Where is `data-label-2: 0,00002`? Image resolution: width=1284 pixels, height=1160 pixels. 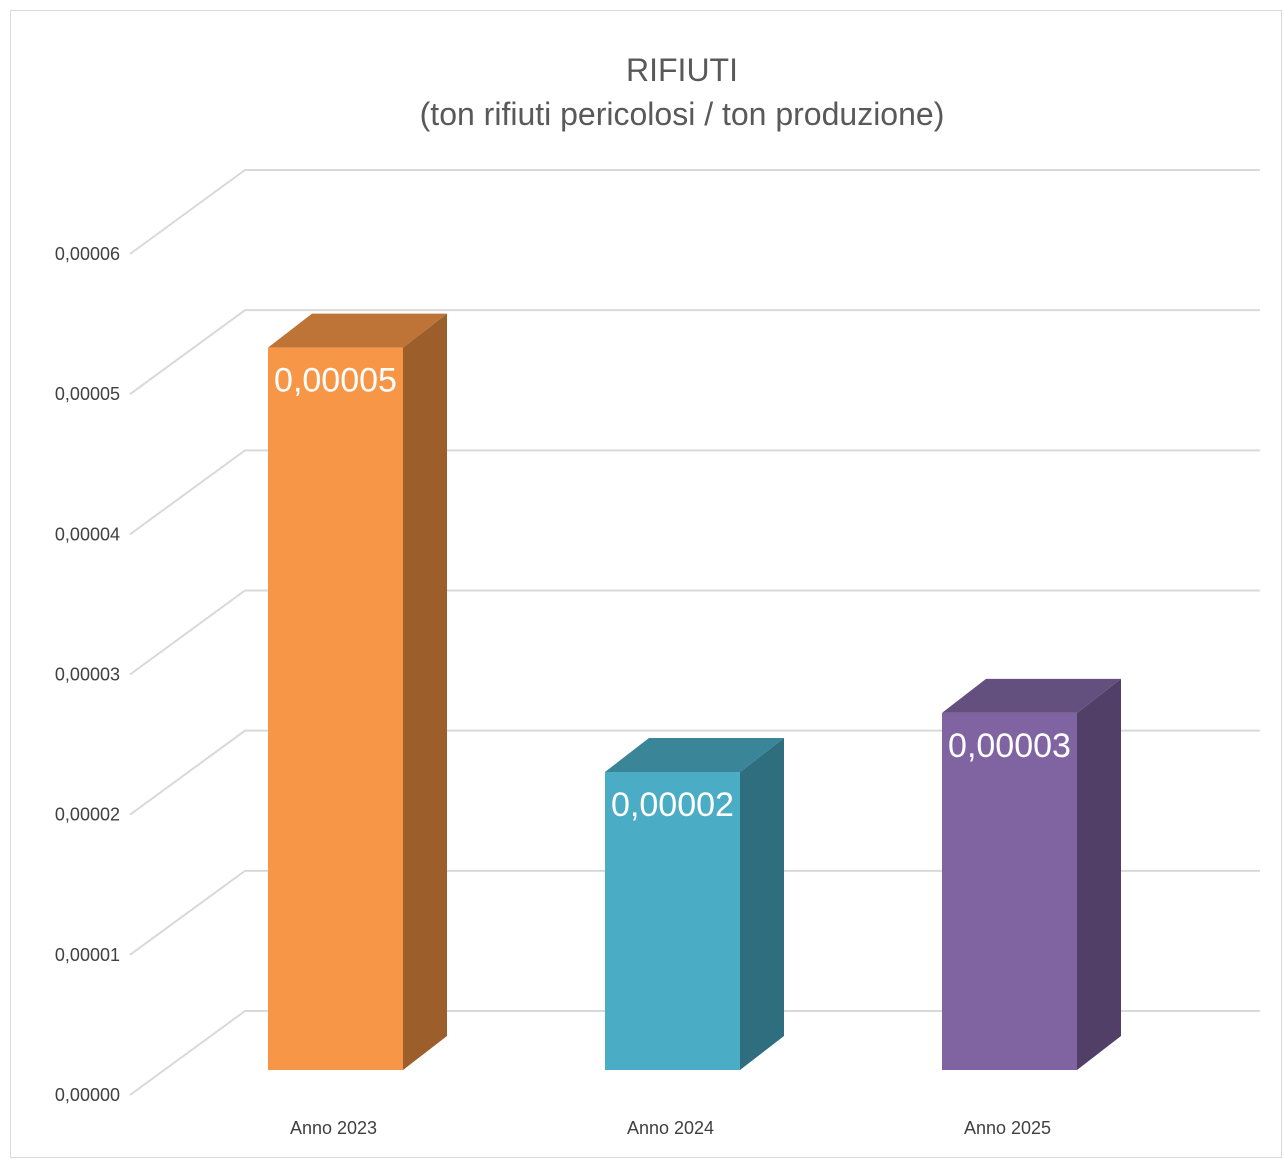 data-label-2: 0,00002 is located at coordinates (672, 805).